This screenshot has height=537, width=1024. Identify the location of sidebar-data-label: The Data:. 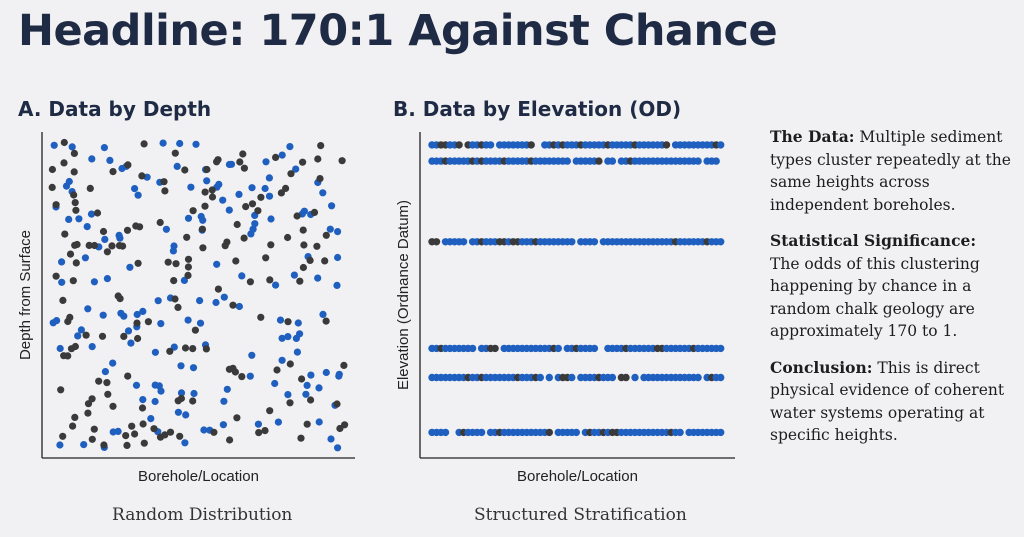
(812, 136).